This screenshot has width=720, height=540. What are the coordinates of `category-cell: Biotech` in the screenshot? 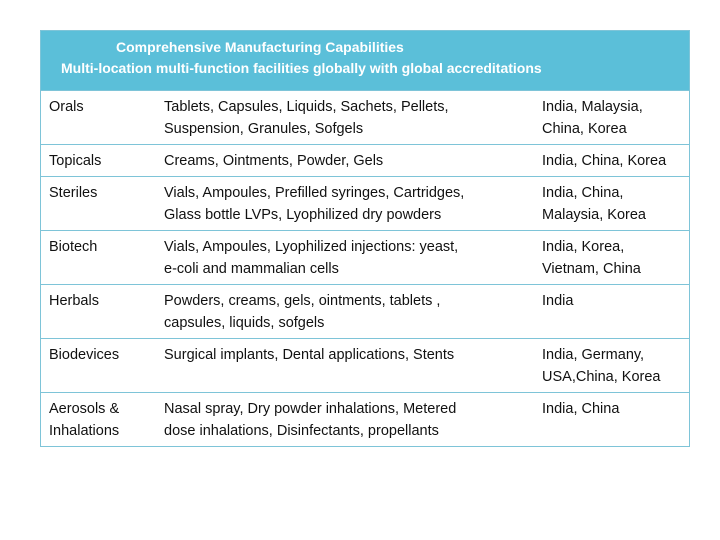 It's located at (73, 247).